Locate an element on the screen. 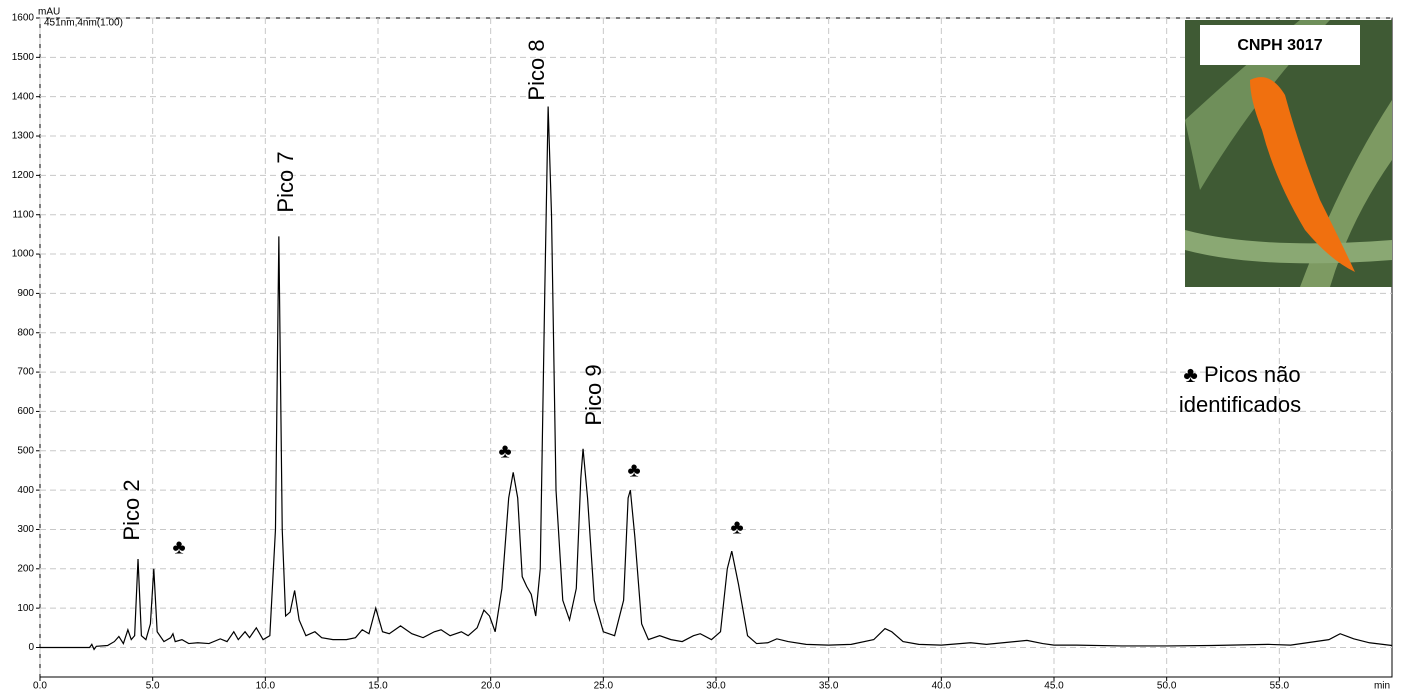  y-tick-label: 1200 is located at coordinates (23, 175).